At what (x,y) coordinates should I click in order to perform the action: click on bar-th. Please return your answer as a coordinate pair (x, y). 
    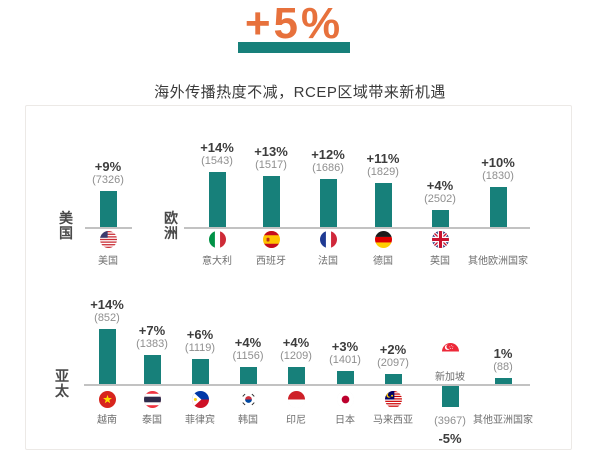
    Looking at the image, I should click on (152, 369).